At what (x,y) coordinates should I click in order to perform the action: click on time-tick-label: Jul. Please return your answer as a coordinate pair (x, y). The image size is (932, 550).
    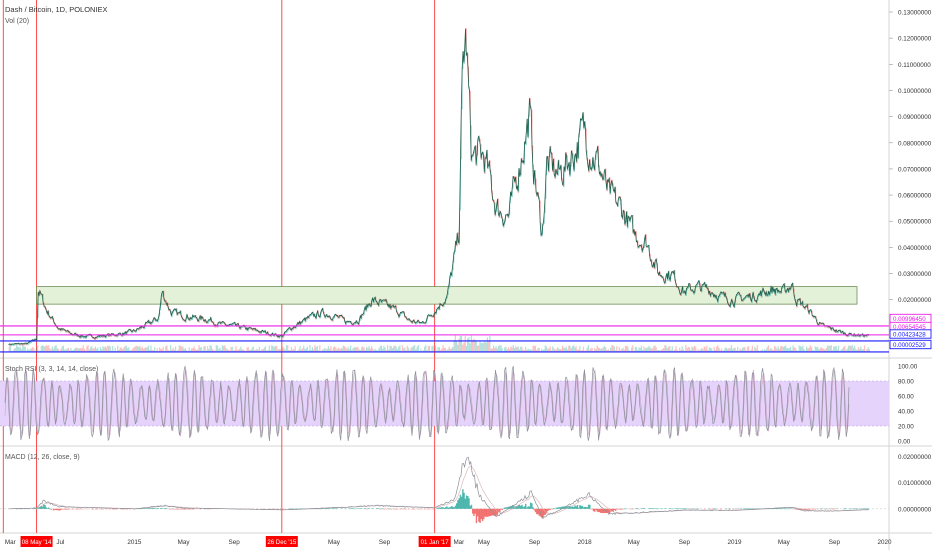
    Looking at the image, I should click on (60, 542).